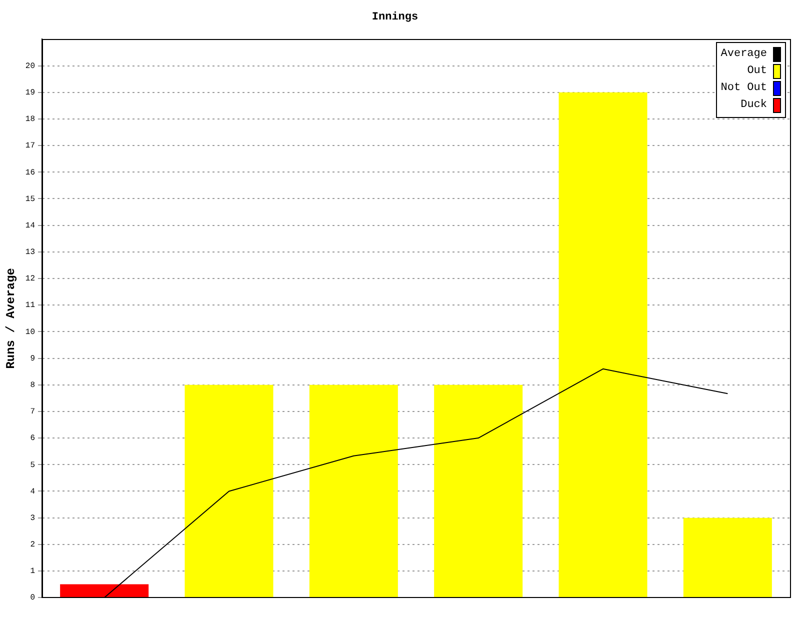 The height and width of the screenshot is (640, 800). Describe the element at coordinates (33, 439) in the screenshot. I see `y-tick-label: 6` at that location.